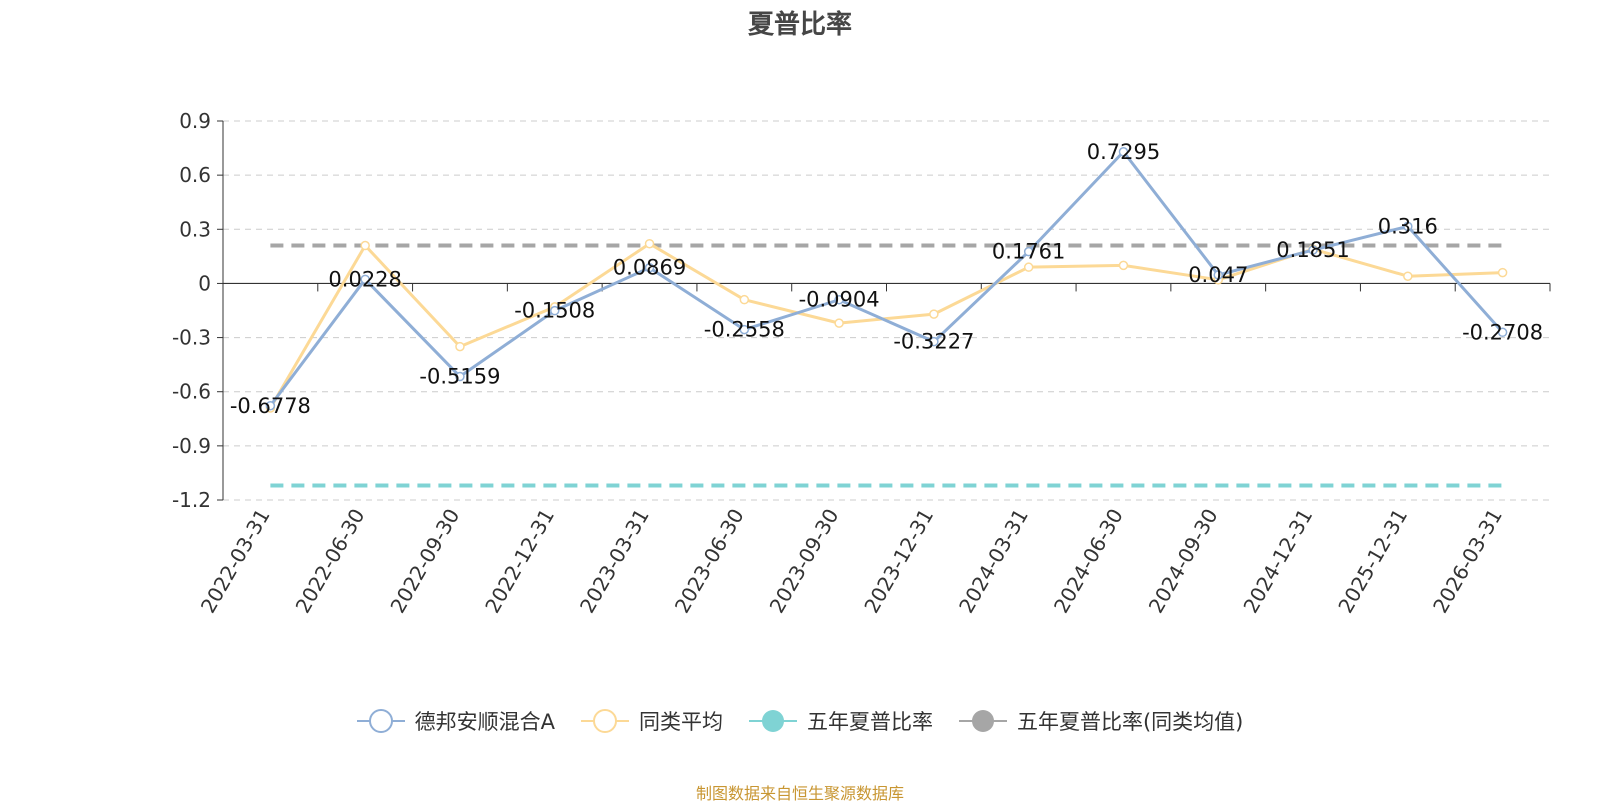 Image resolution: width=1600 pixels, height=804 pixels. I want to click on y-tick-label: -0.9, so click(191, 446).